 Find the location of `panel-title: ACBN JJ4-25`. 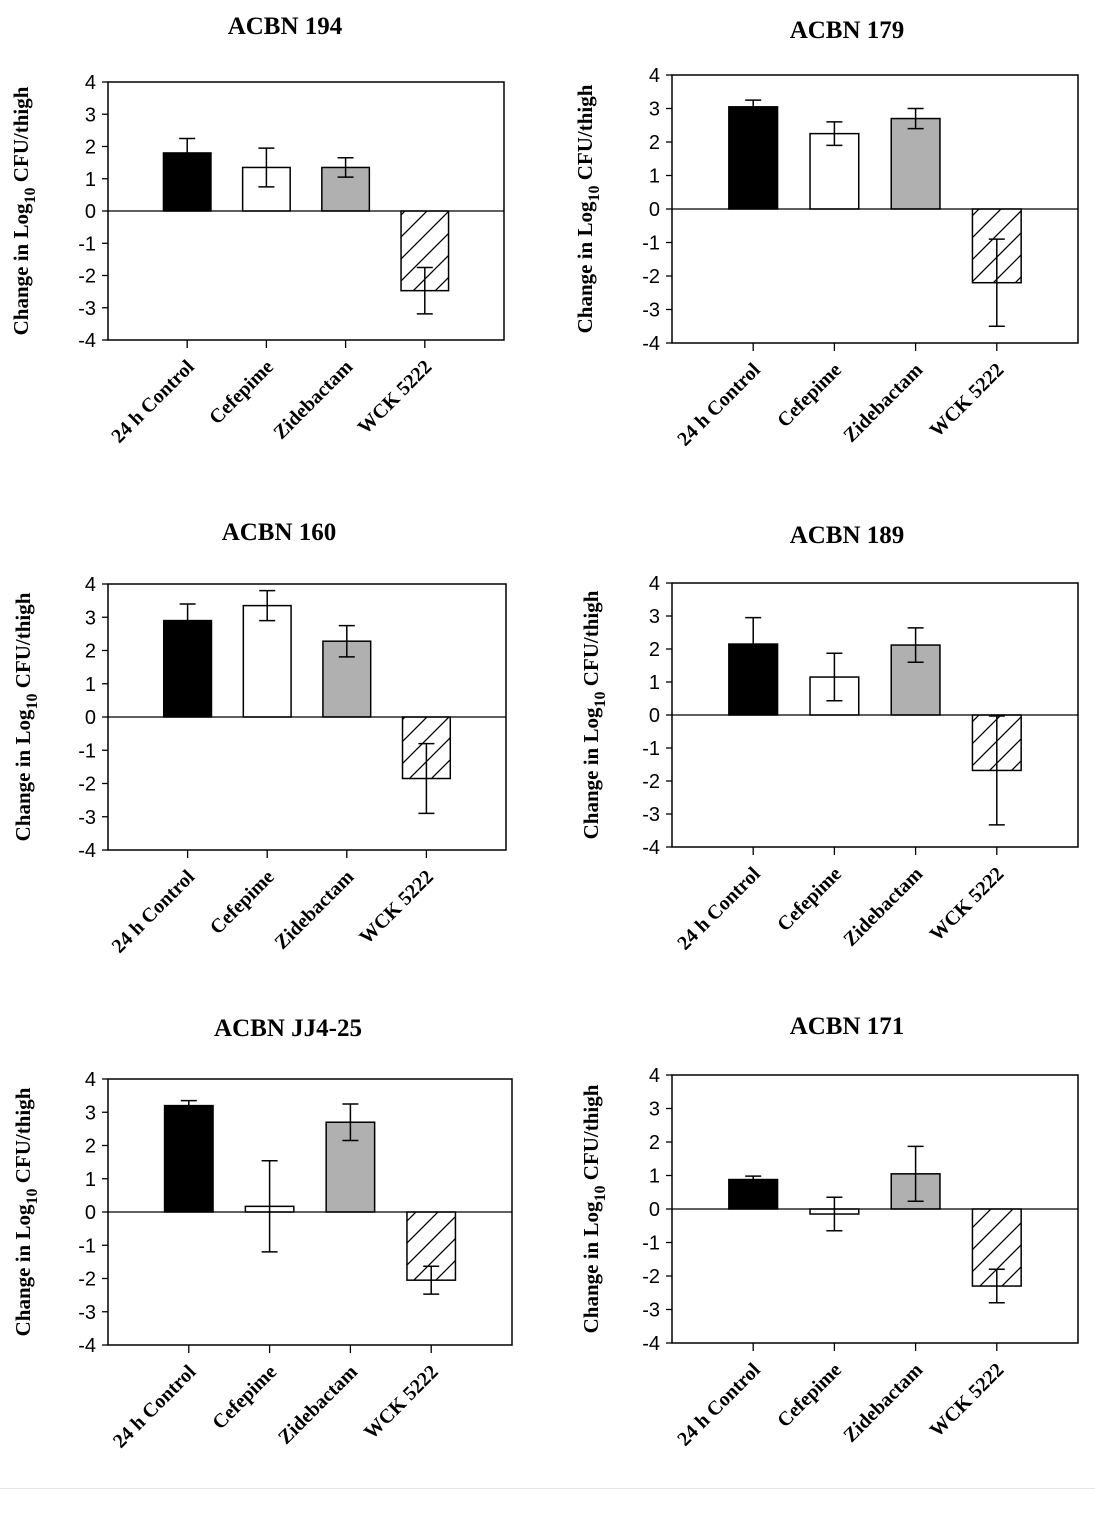

panel-title: ACBN JJ4-25 is located at coordinates (288, 1028).